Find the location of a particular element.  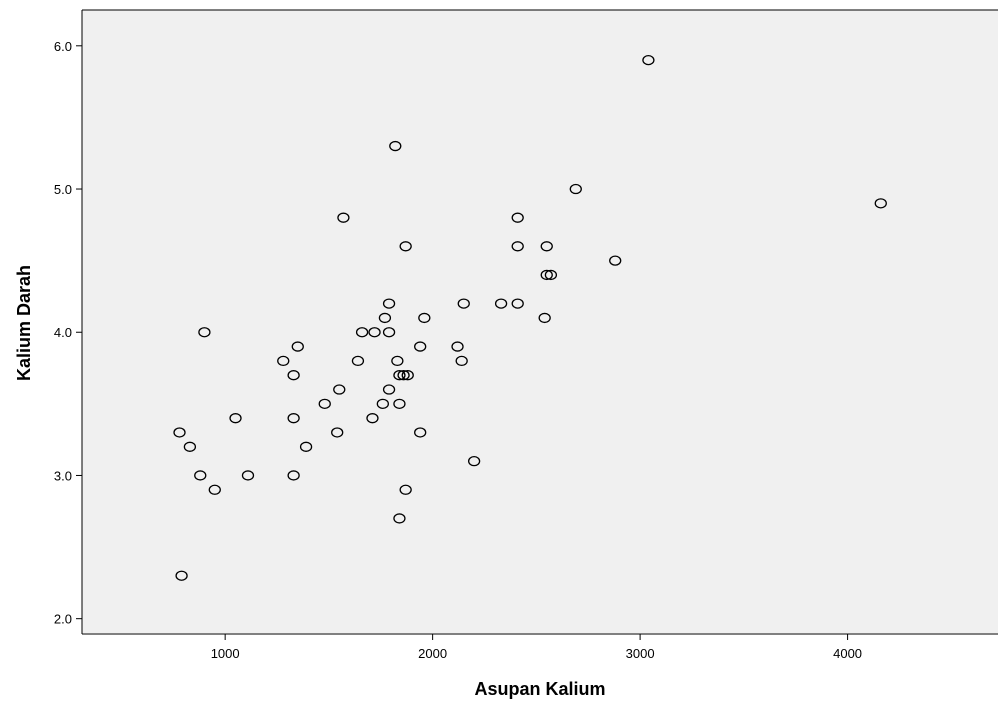

y-axis-ticks: 2.0 3.0 4.0 5.0 6.0 is located at coordinates (68, 333).